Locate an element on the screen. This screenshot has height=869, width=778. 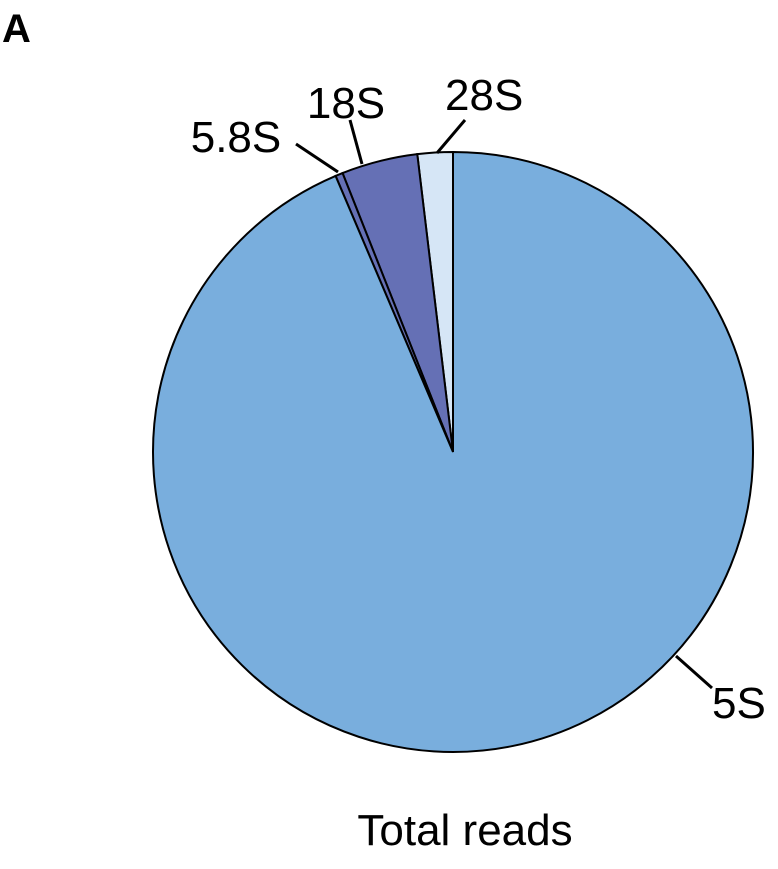
panel-letter: A is located at coordinates (16, 29).